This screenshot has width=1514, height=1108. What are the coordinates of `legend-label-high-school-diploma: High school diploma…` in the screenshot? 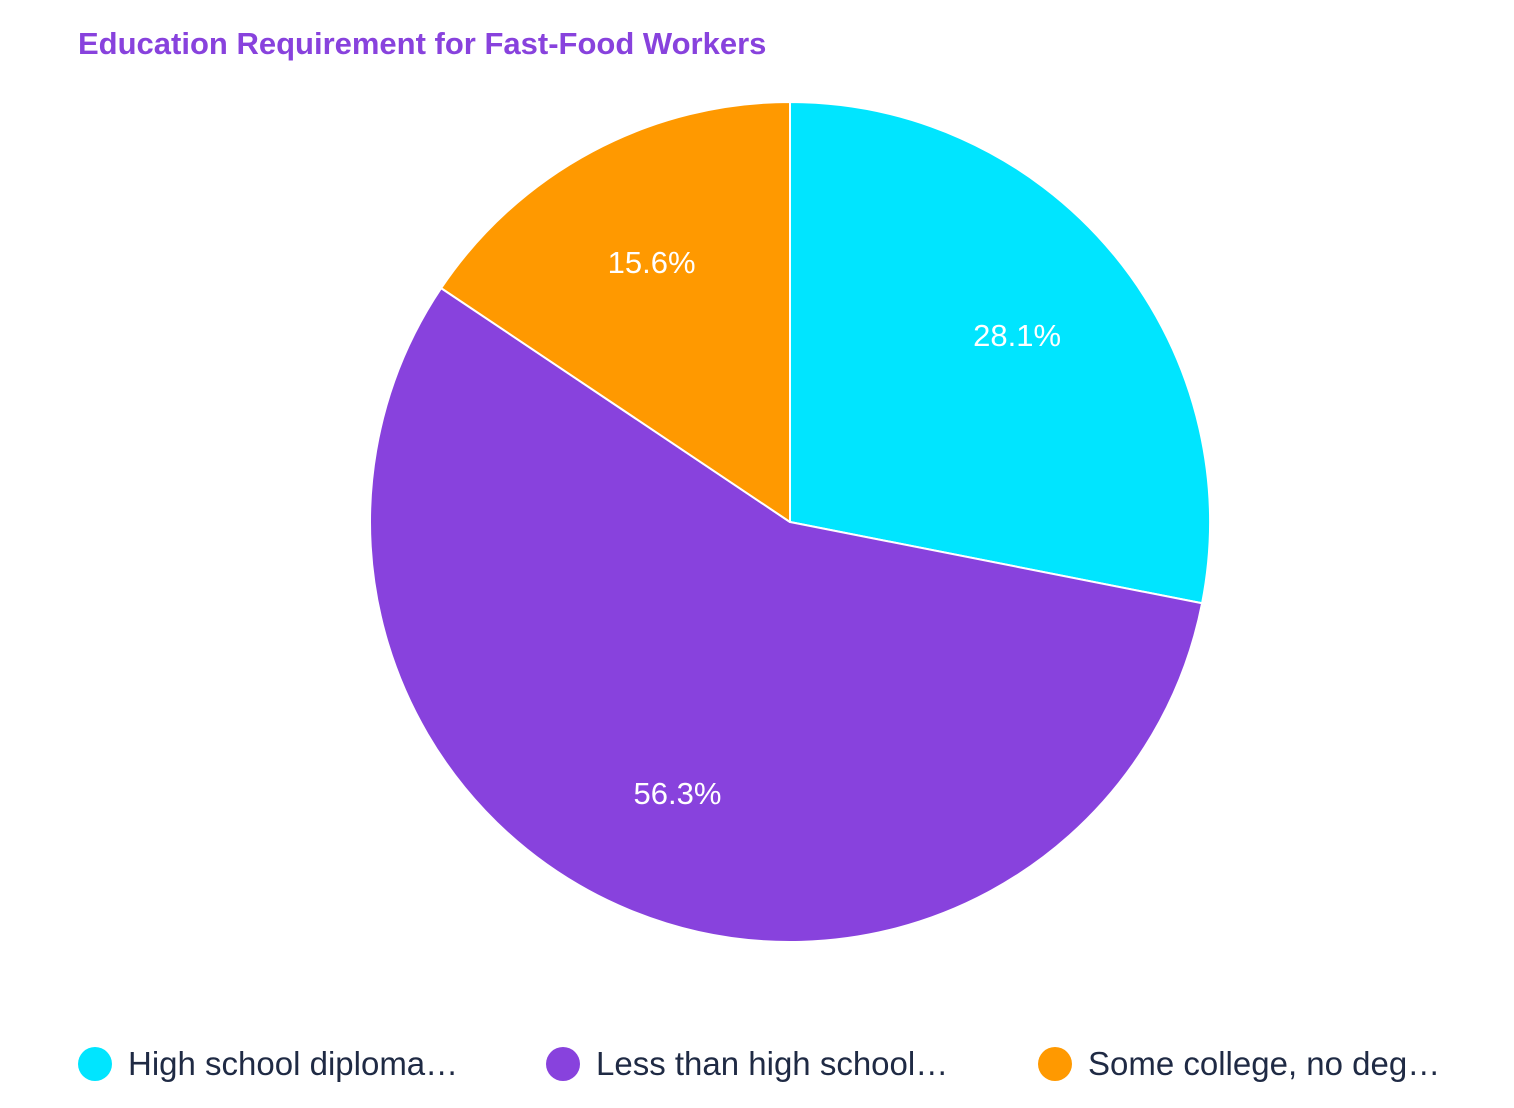 It's located at (293, 1063).